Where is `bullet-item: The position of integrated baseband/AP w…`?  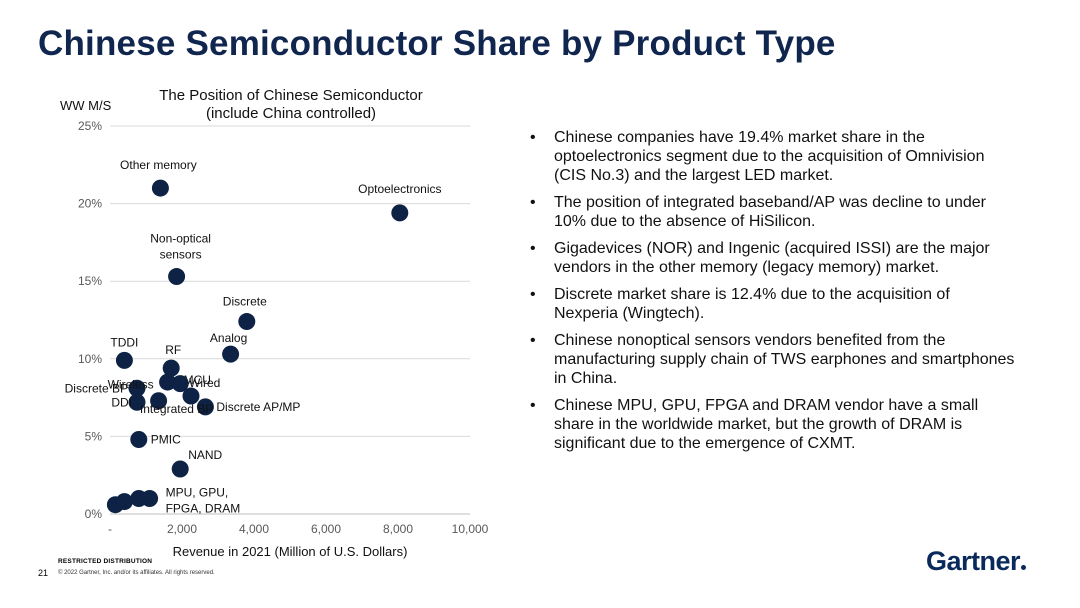
bullet-item: The position of integrated baseband/AP w… is located at coordinates (773, 212).